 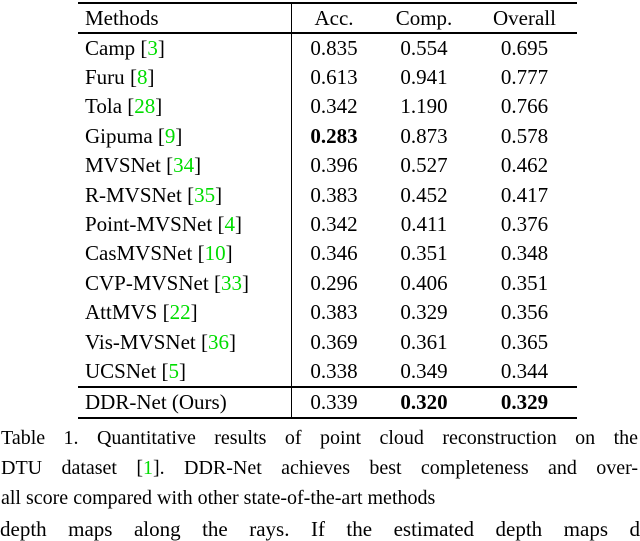 I want to click on metric-cells: 0.369 0.361 0.365, so click(x=434, y=342).